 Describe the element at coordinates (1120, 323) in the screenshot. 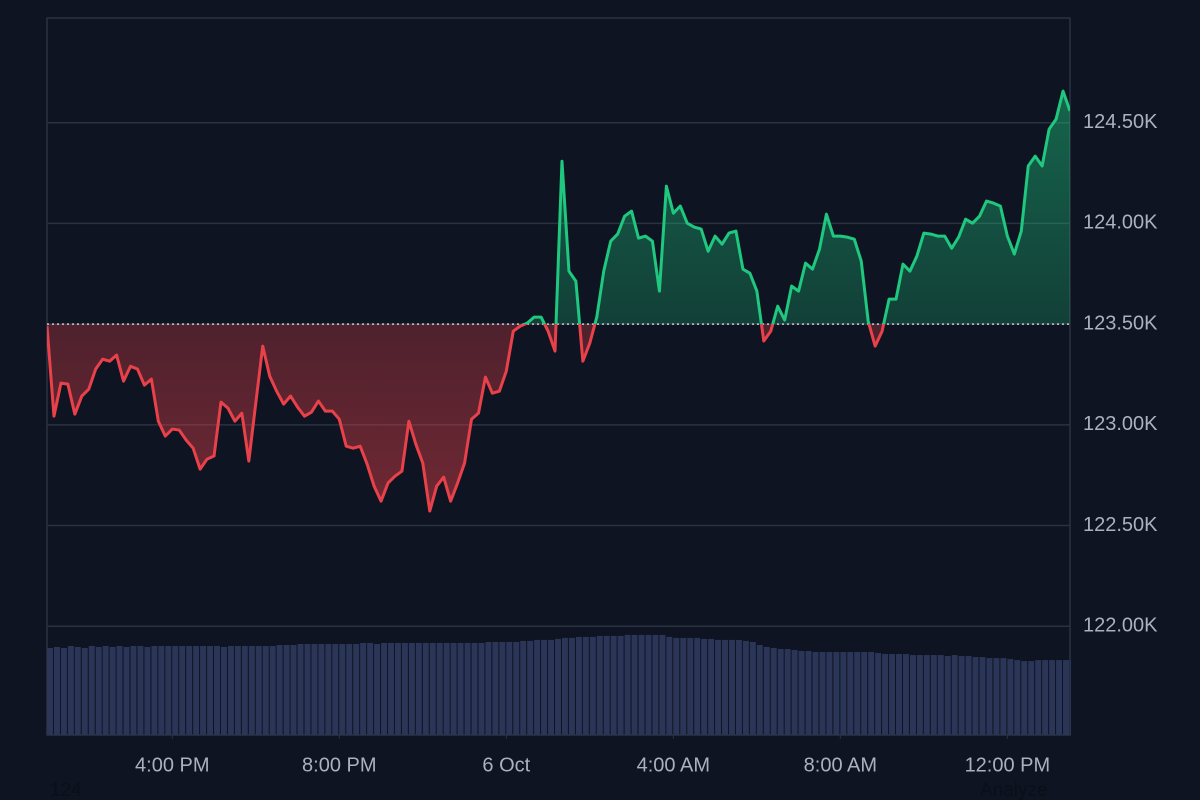

I see `y-tick-label: 123.50K` at that location.